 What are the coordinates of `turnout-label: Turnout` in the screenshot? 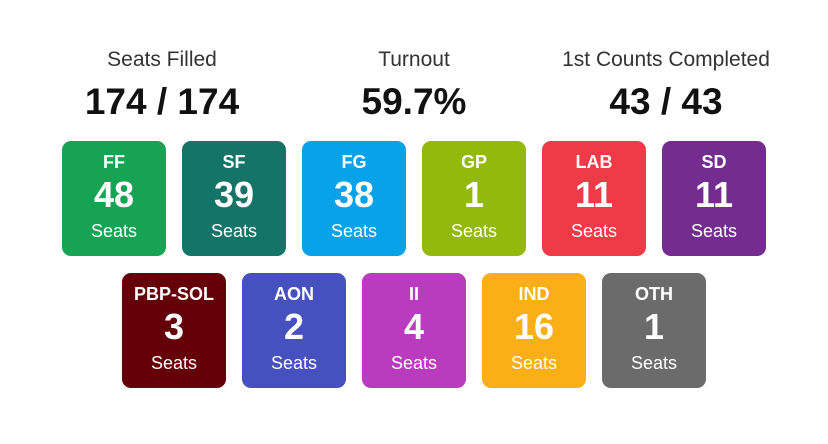 It's located at (414, 59).